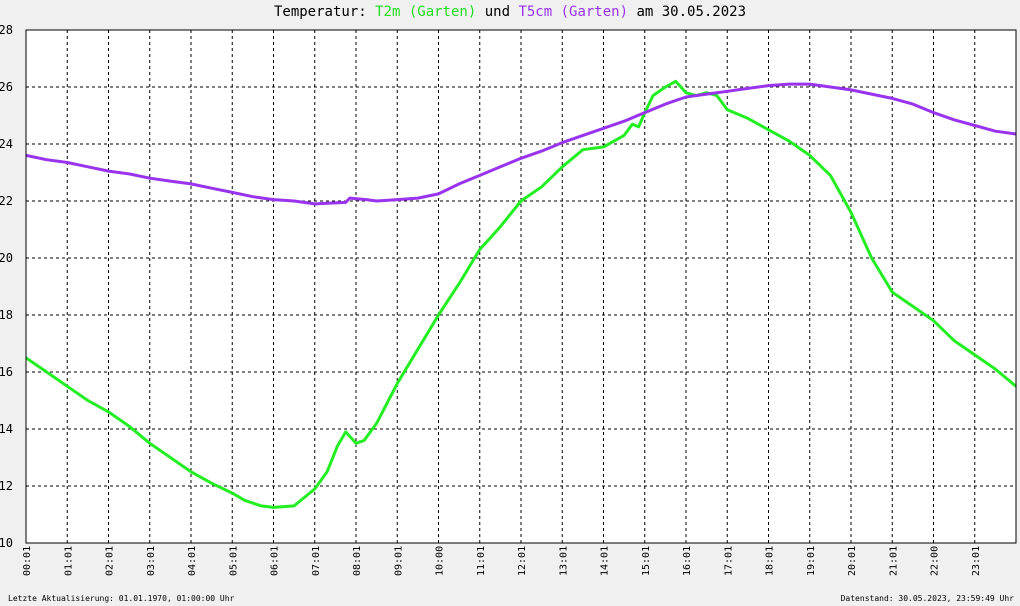 The height and width of the screenshot is (606, 1020). I want to click on x-tick-label: 22:00, so click(935, 561).